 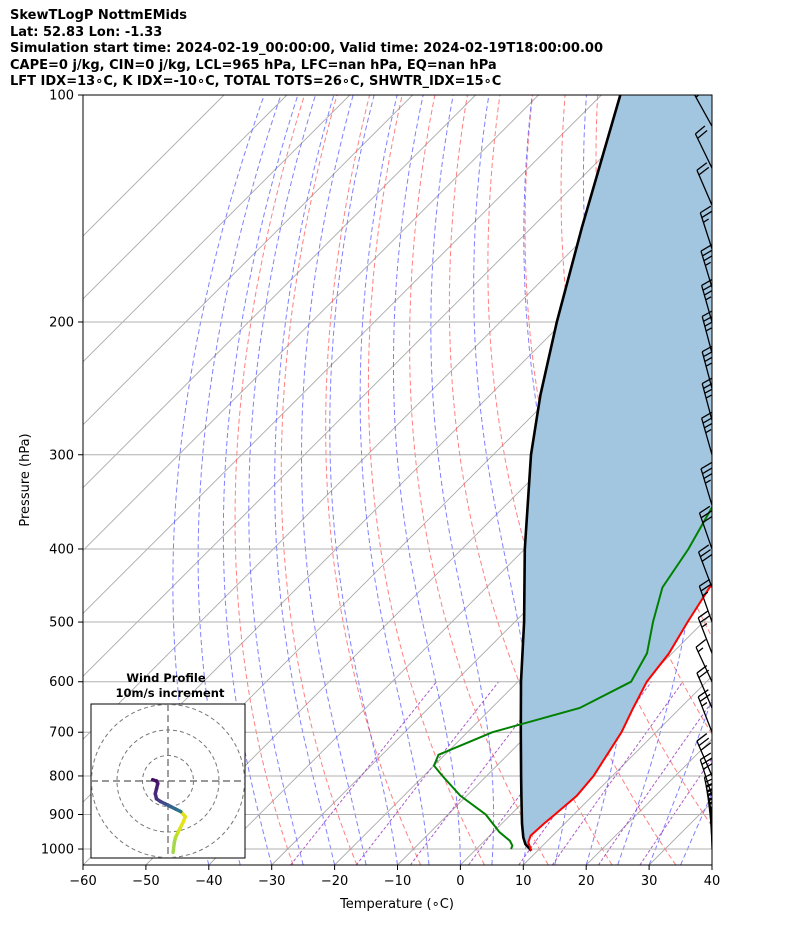 What do you see at coordinates (61, 96) in the screenshot?
I see `y-tick-label: 100` at bounding box center [61, 96].